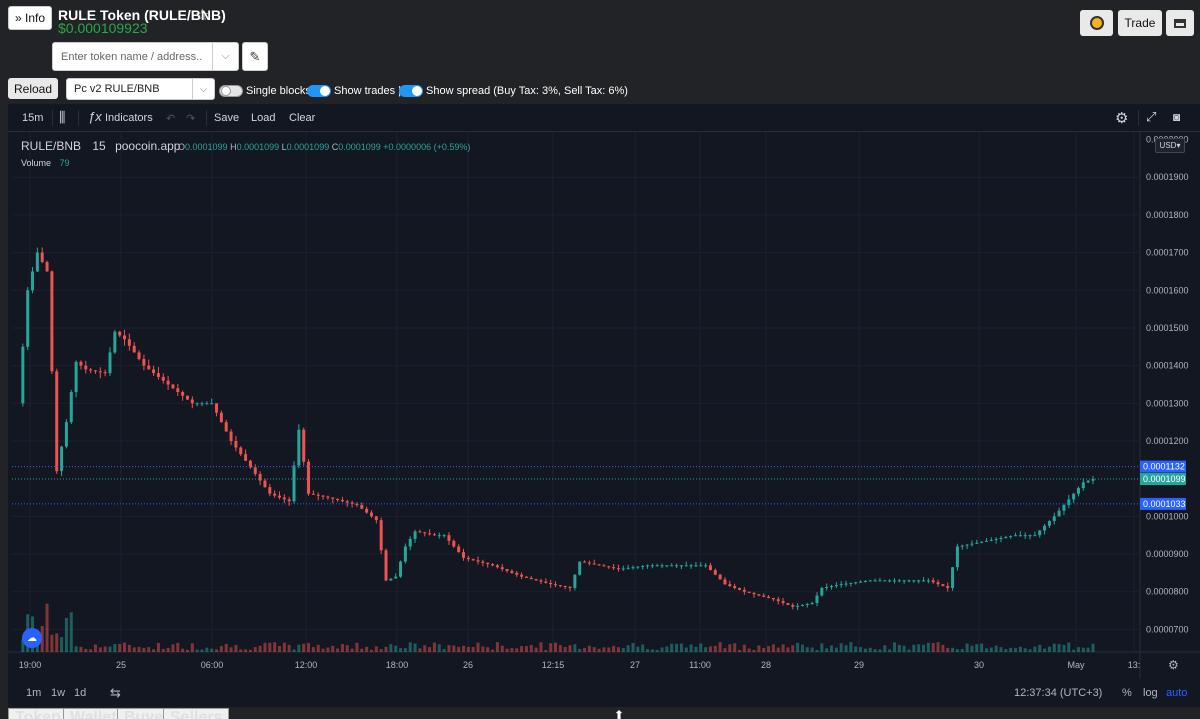  Describe the element at coordinates (1170, 145) in the screenshot. I see `currency-button: USD ▾` at that location.